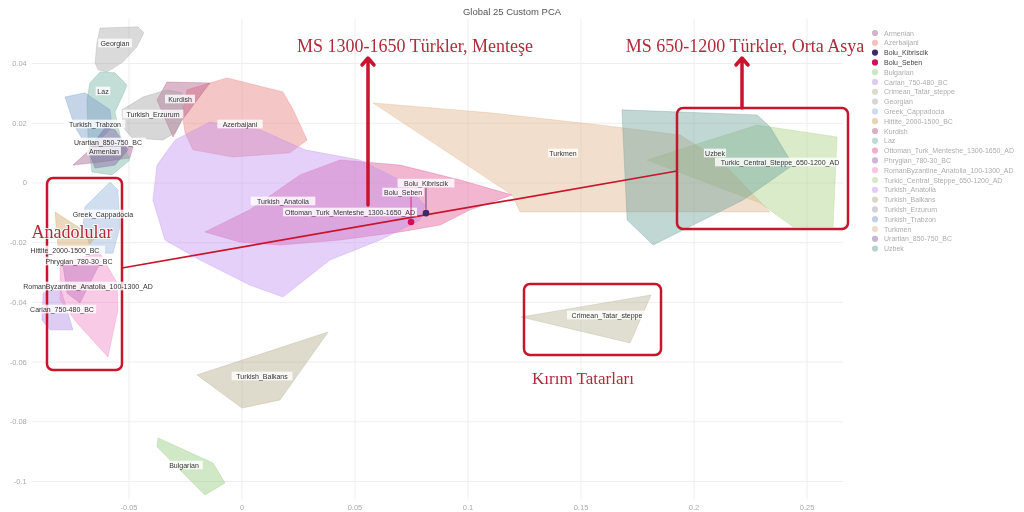  I want to click on annotation: MS 650-1200 Türkler, Orta Asya, so click(745, 46).